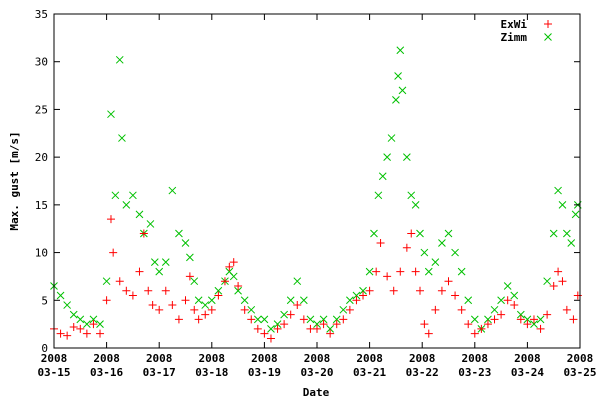 This screenshot has width=600, height=400. What do you see at coordinates (527, 372) in the screenshot?
I see `x-tick-label-date: 03-24` at bounding box center [527, 372].